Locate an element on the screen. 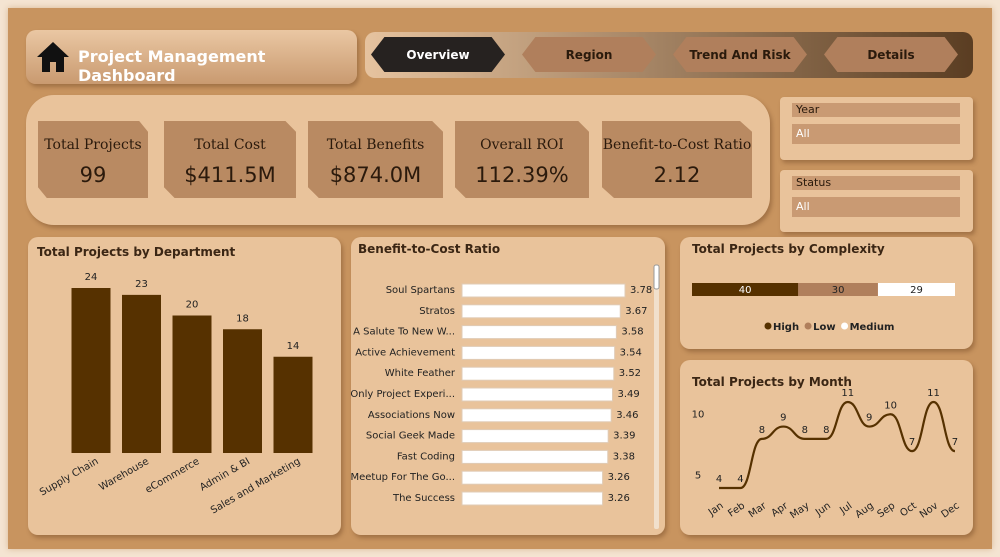 This screenshot has width=1000, height=557. x-tick-label: Sales and Marketing is located at coordinates (256, 486).